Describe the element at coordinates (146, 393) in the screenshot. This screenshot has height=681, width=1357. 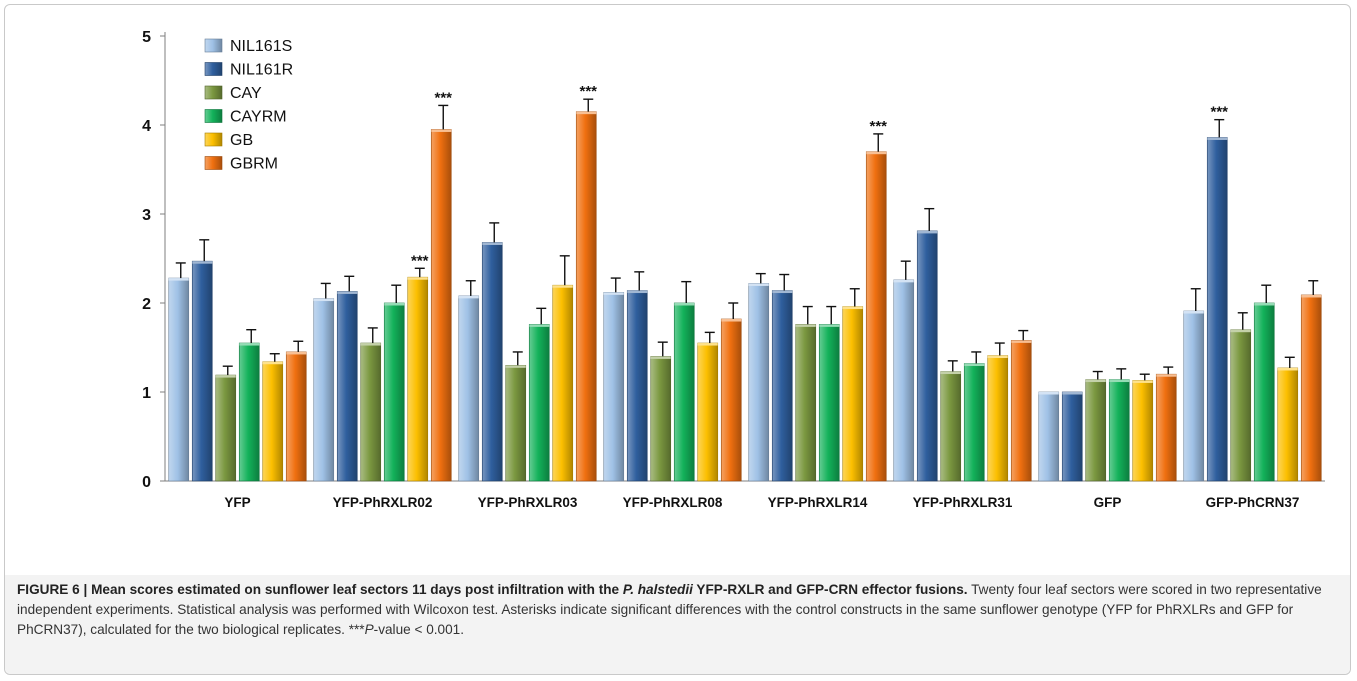
I see `y-tick-label: 1` at that location.